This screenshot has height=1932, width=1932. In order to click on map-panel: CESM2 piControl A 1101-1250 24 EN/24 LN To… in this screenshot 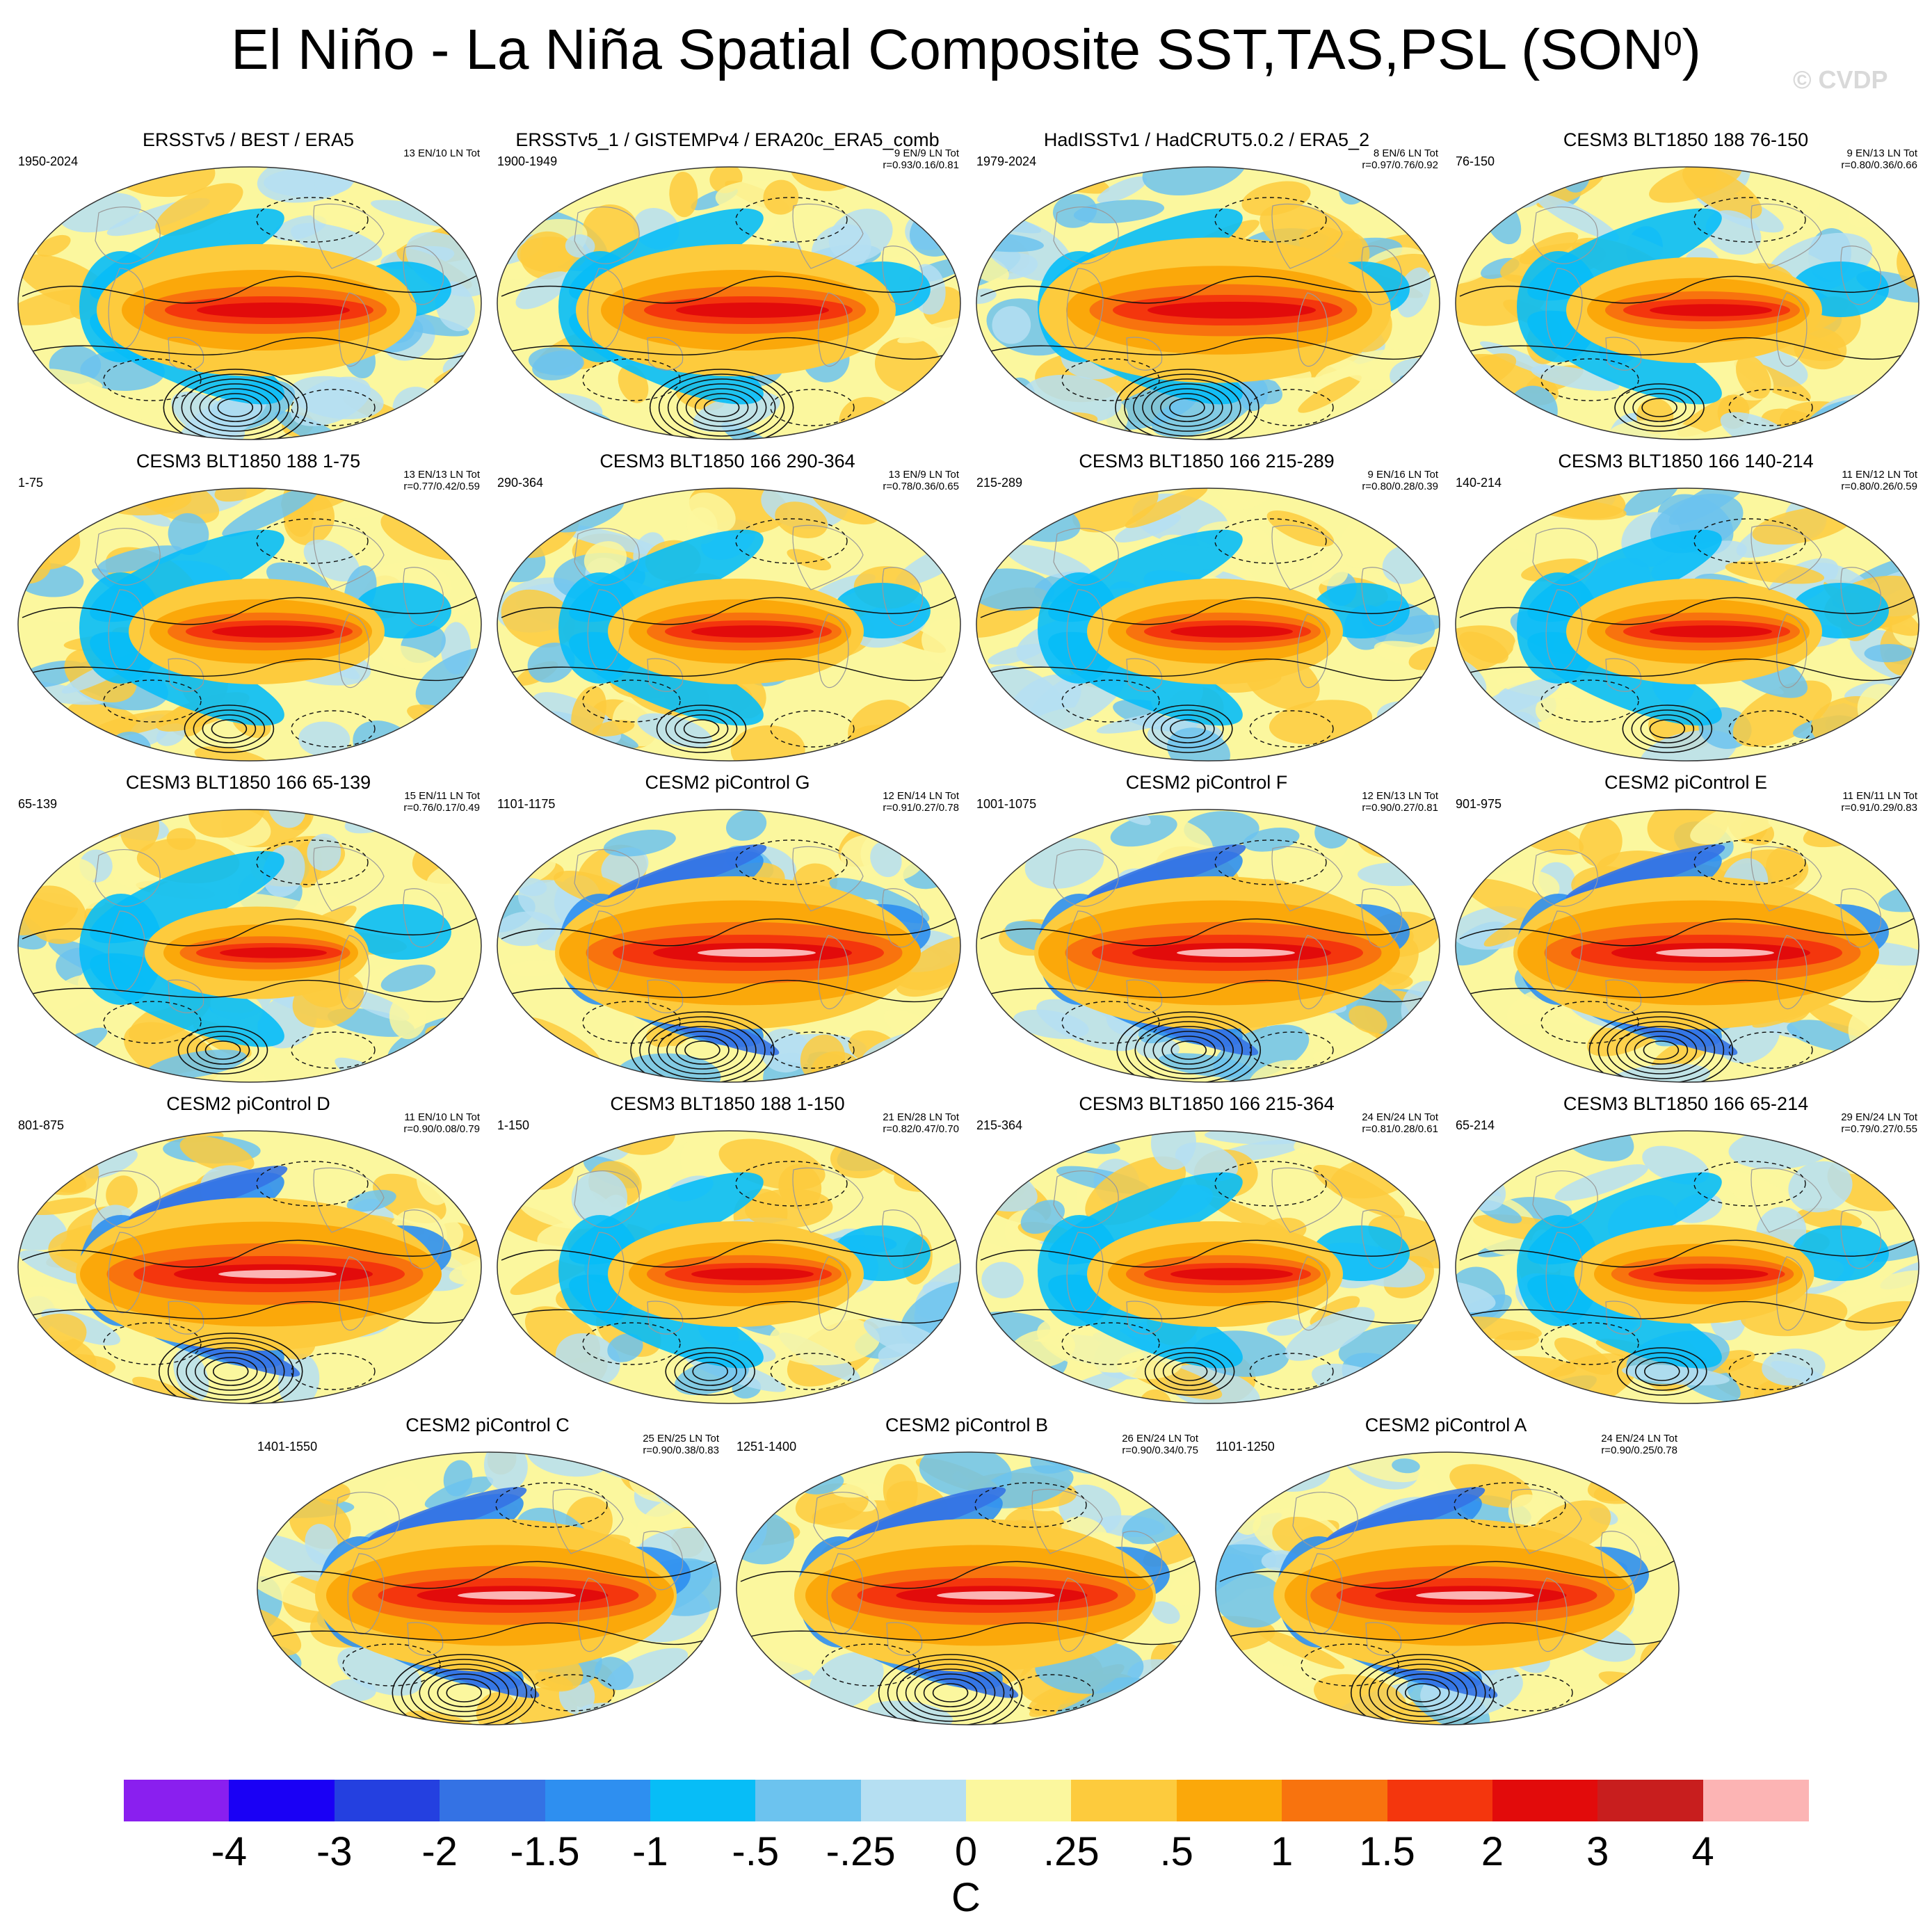, I will do `click(1446, 1573)`.